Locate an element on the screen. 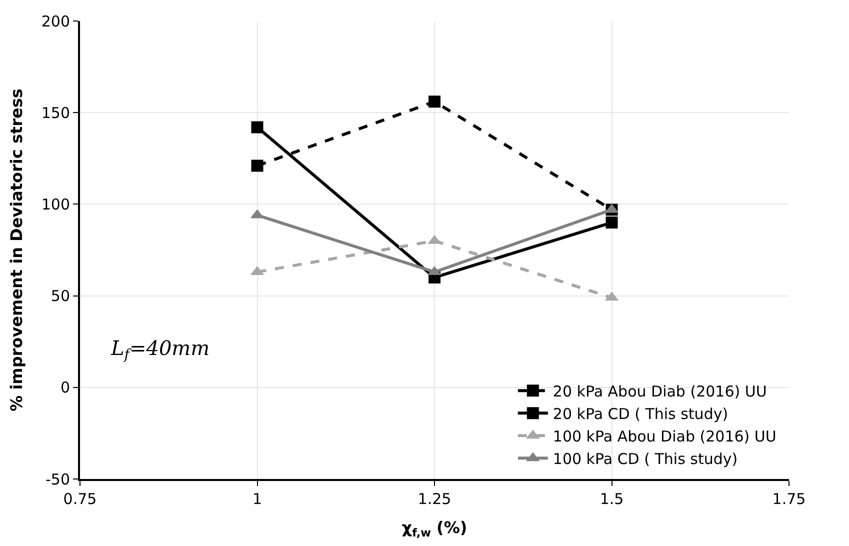 This screenshot has width=849, height=546. x-tick-label: 0.75 is located at coordinates (80, 499).